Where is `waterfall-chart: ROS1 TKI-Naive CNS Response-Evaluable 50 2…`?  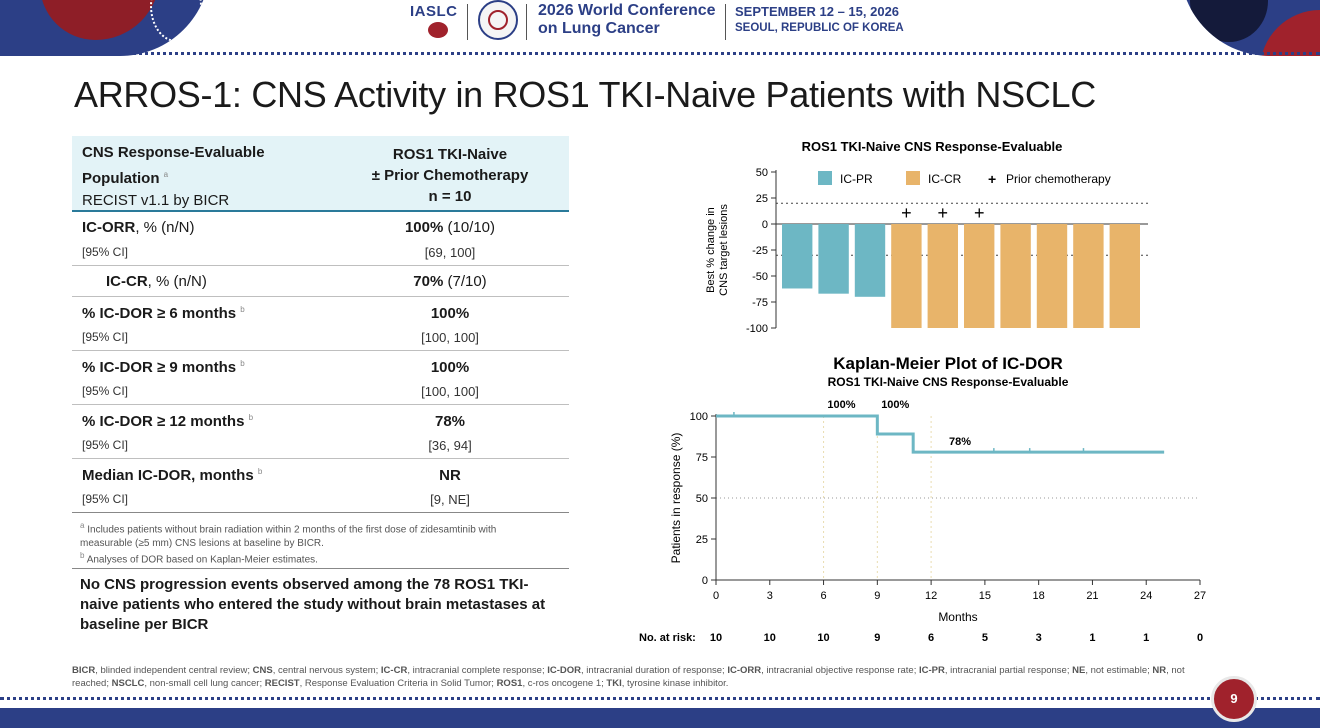 waterfall-chart: ROS1 TKI-Naive CNS Response-Evaluable 50 2… is located at coordinates (926, 237).